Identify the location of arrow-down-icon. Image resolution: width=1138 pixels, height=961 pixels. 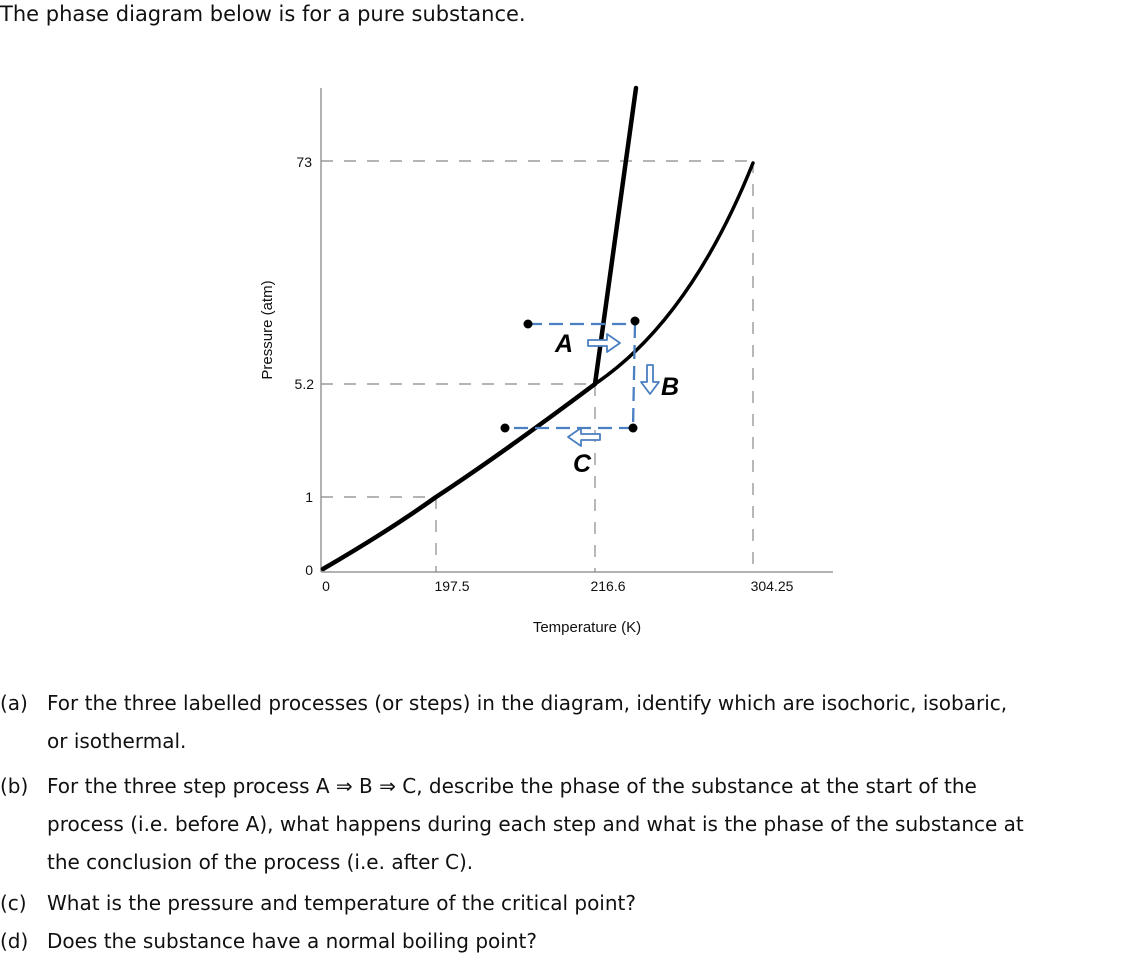
(650, 379).